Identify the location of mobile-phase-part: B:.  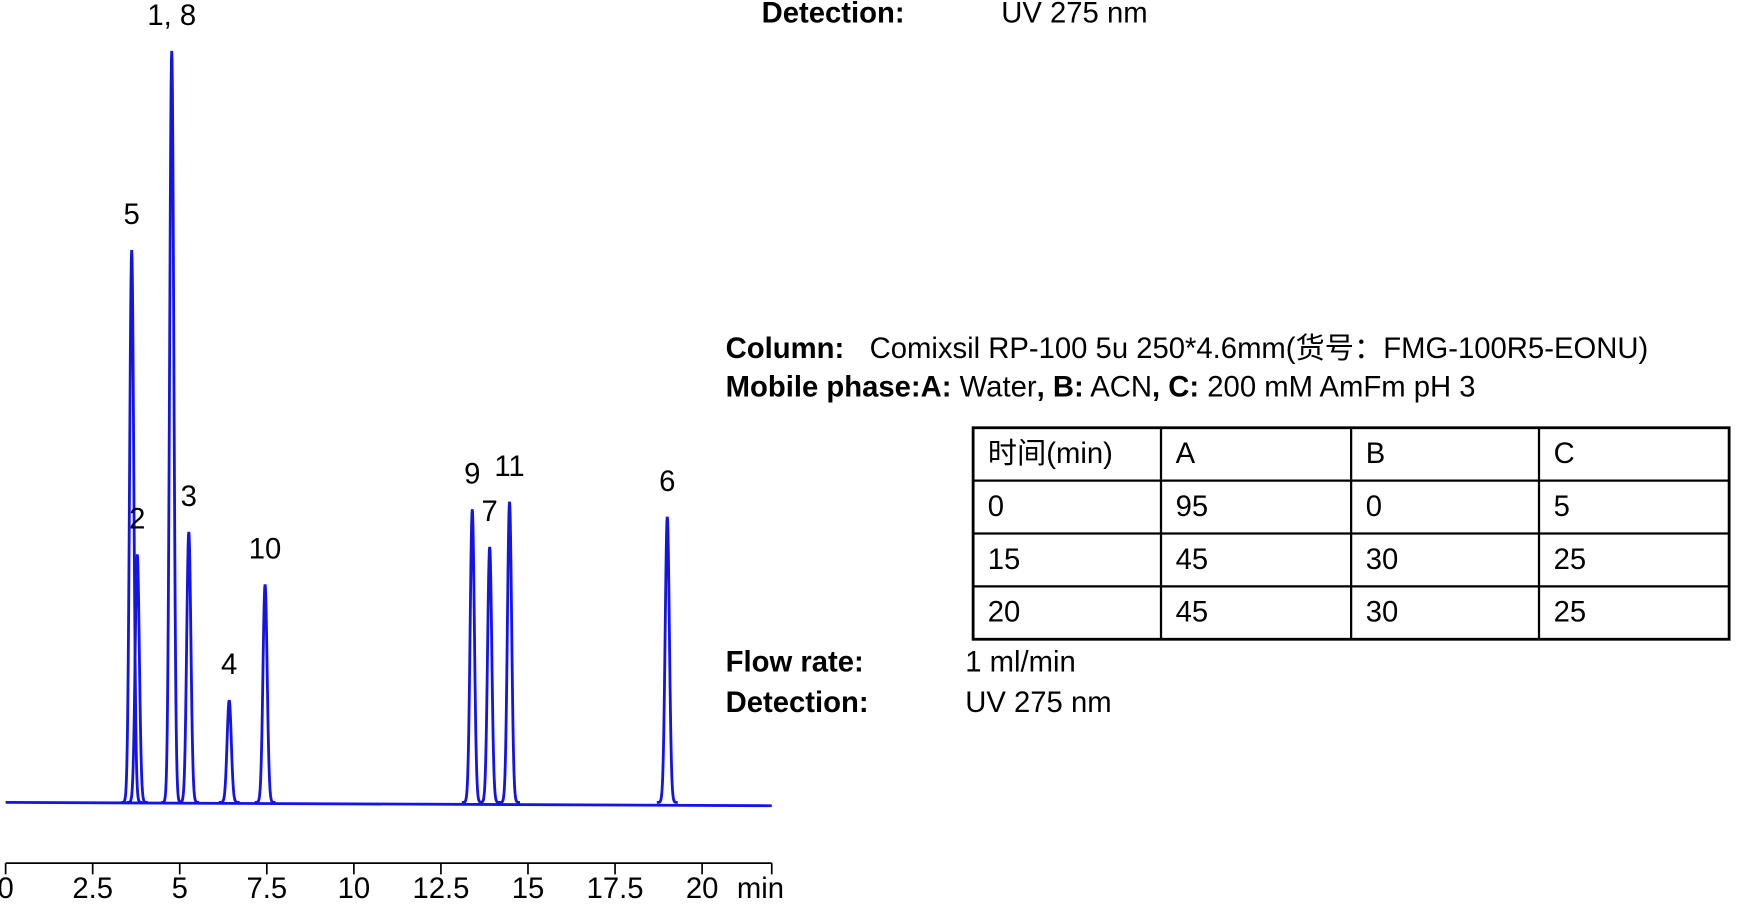
(1064, 387).